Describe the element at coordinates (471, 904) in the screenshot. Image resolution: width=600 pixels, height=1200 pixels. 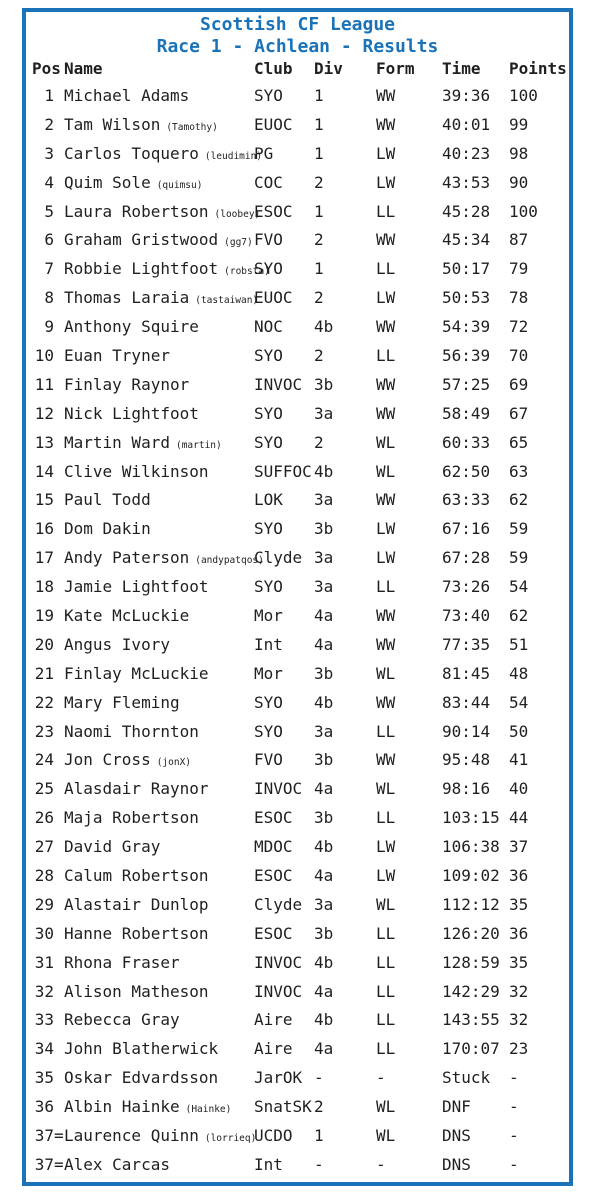
I see `cell-time: 112:12` at that location.